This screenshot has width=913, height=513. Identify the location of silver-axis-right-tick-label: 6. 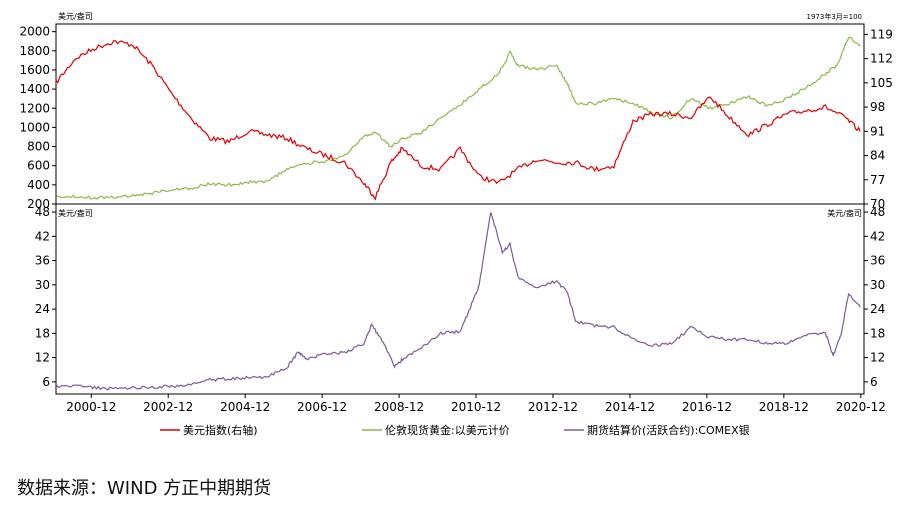
(874, 382).